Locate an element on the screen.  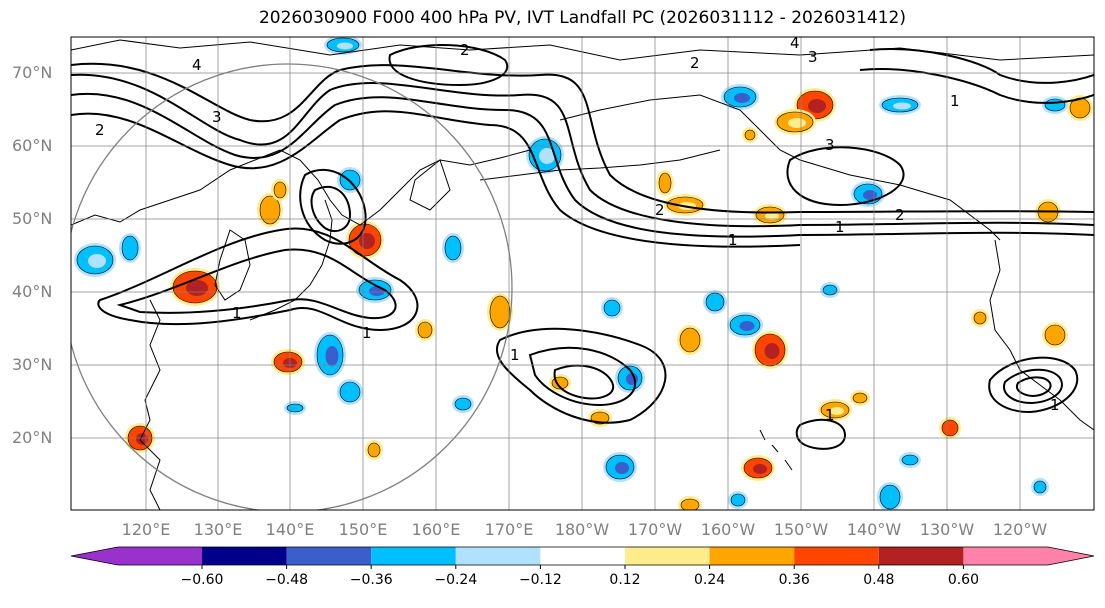
contour-north-ring is located at coordinates (448, 65).